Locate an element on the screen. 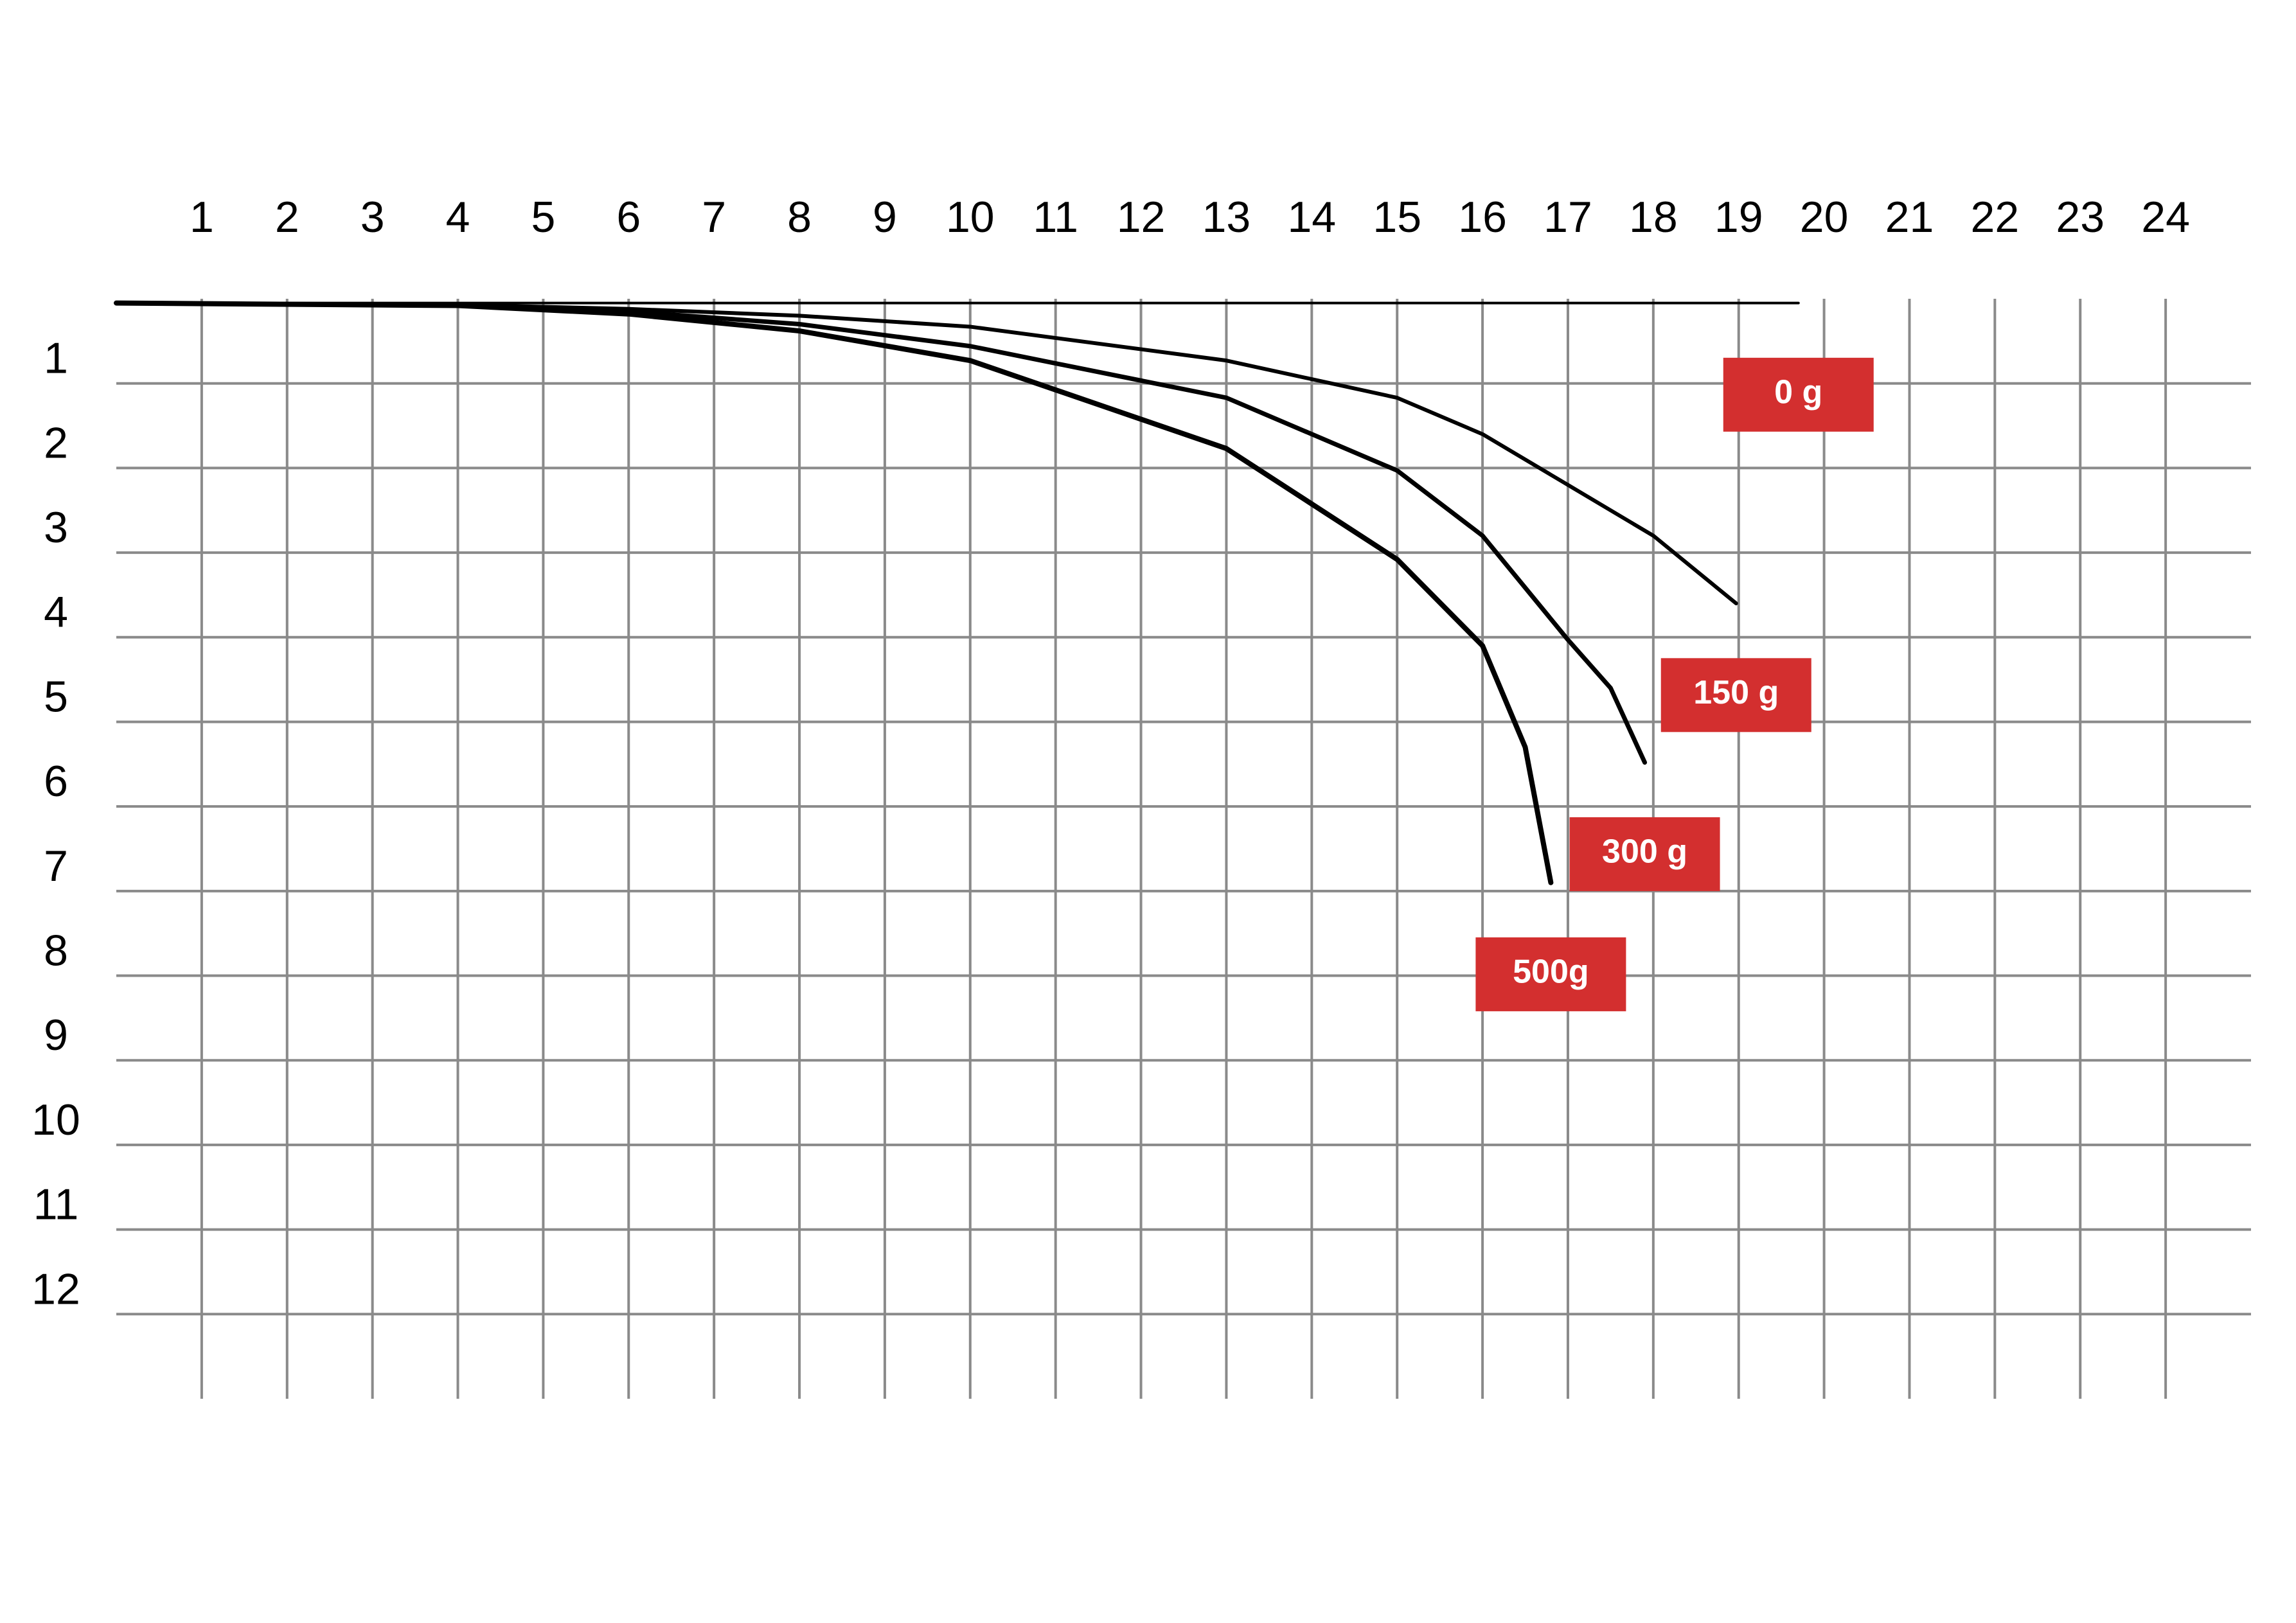  y-tick-label: 7 is located at coordinates (56, 867).